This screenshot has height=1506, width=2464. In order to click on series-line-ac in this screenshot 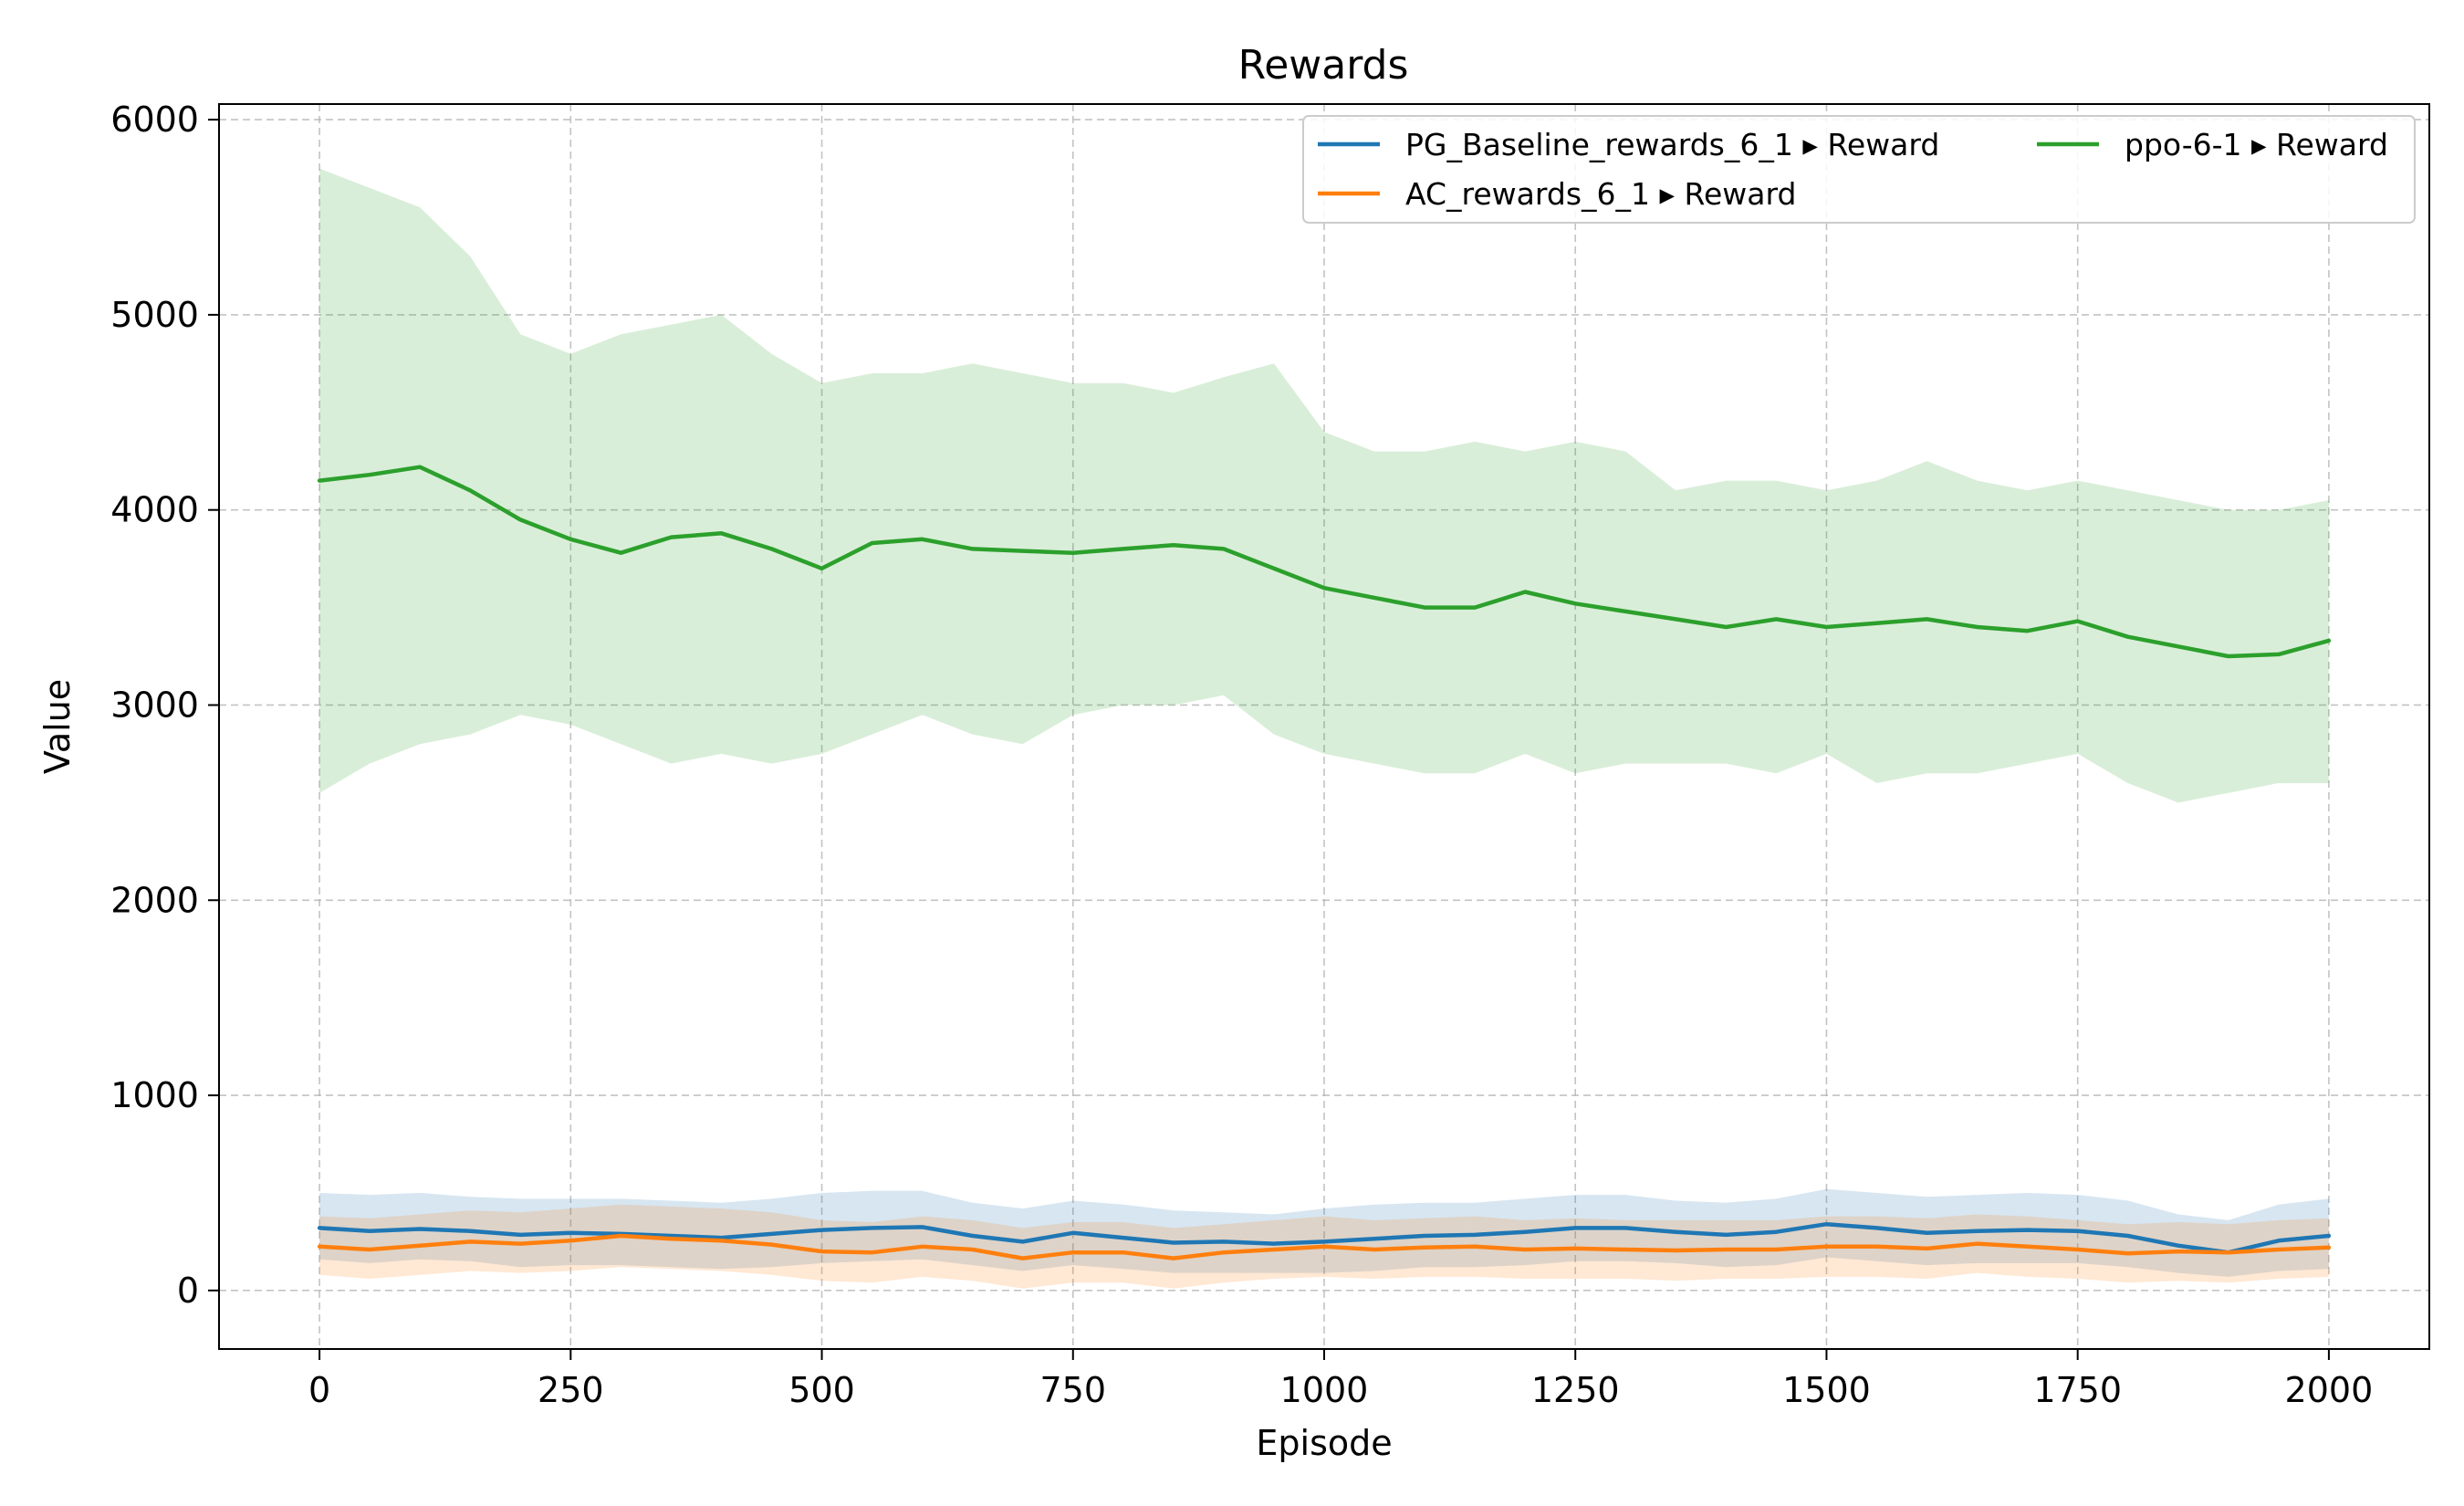, I will do `click(1324, 1246)`.